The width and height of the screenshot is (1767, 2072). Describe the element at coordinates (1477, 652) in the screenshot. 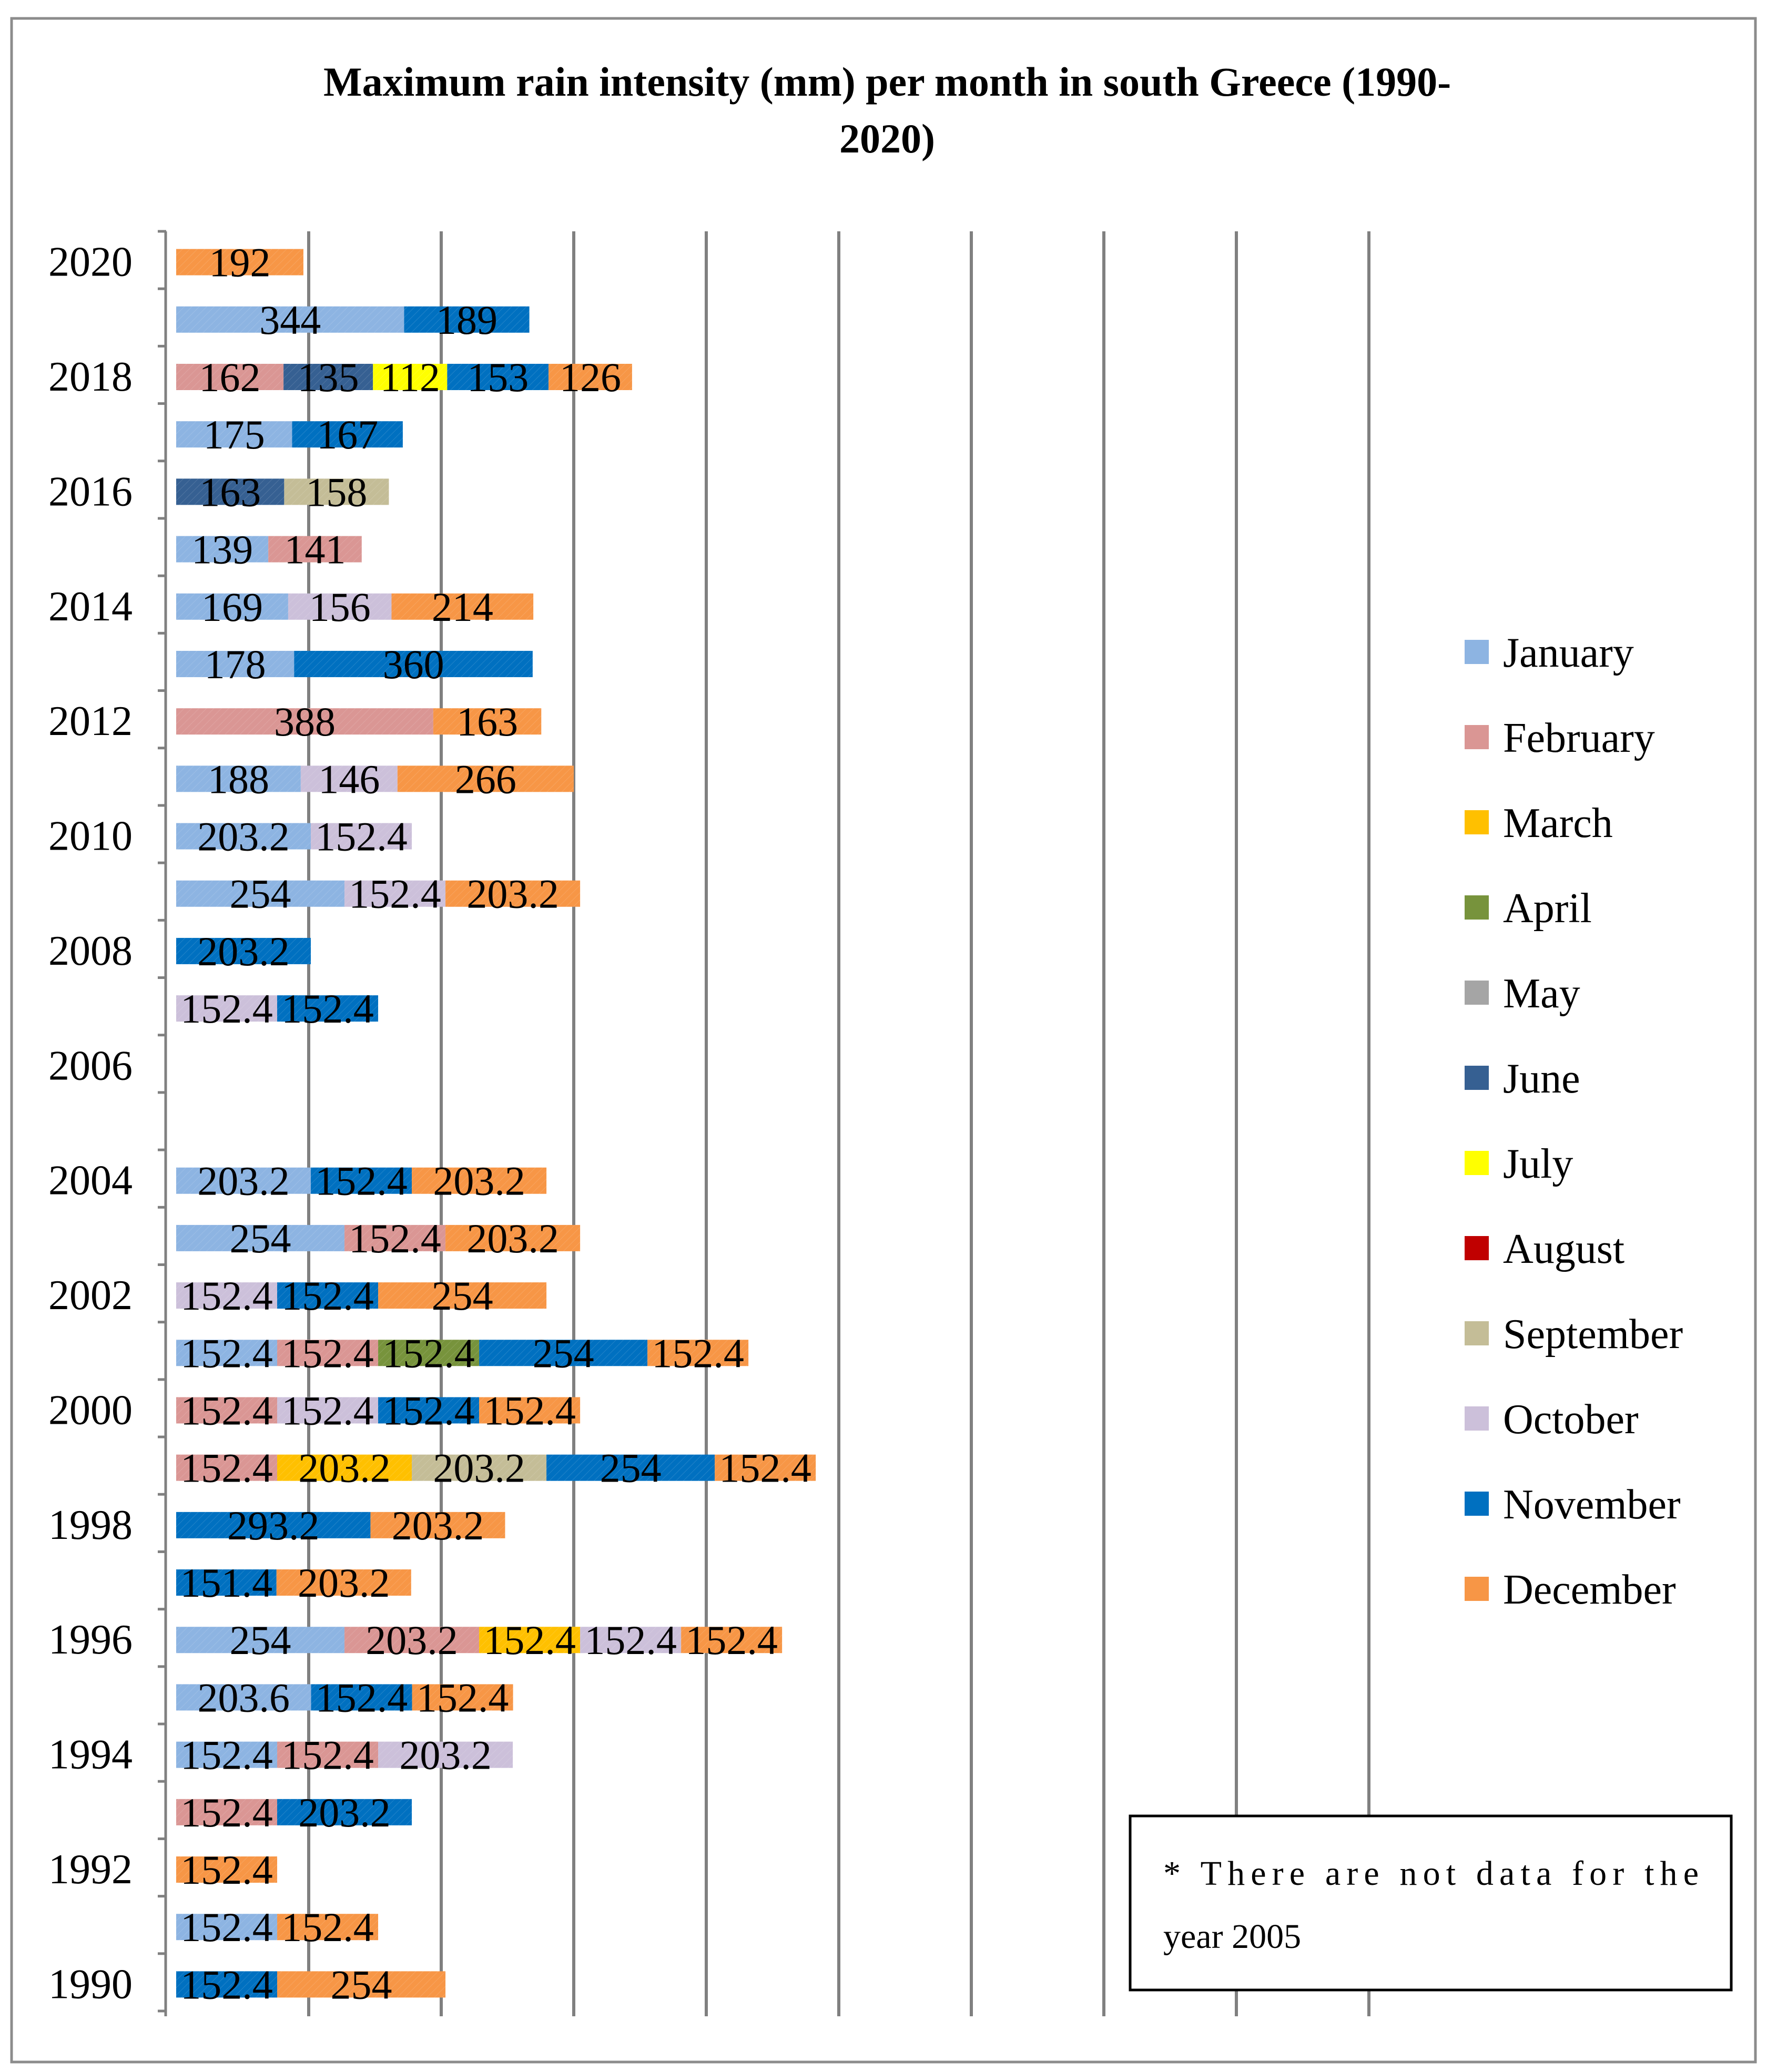

I see `legend-swatch-january` at that location.